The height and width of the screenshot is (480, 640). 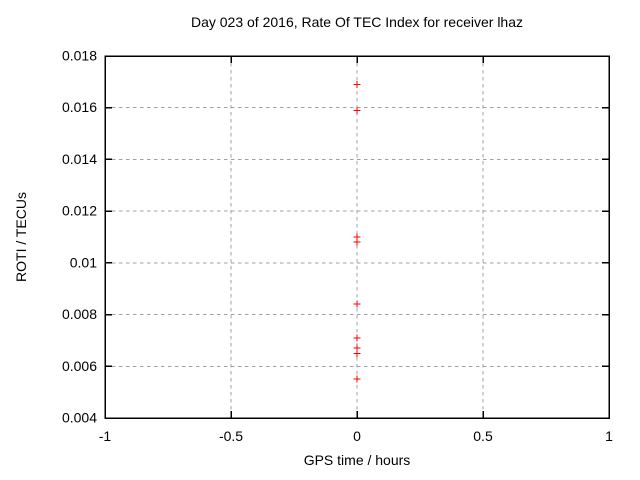 I want to click on x-tick-label: 1, so click(x=609, y=436).